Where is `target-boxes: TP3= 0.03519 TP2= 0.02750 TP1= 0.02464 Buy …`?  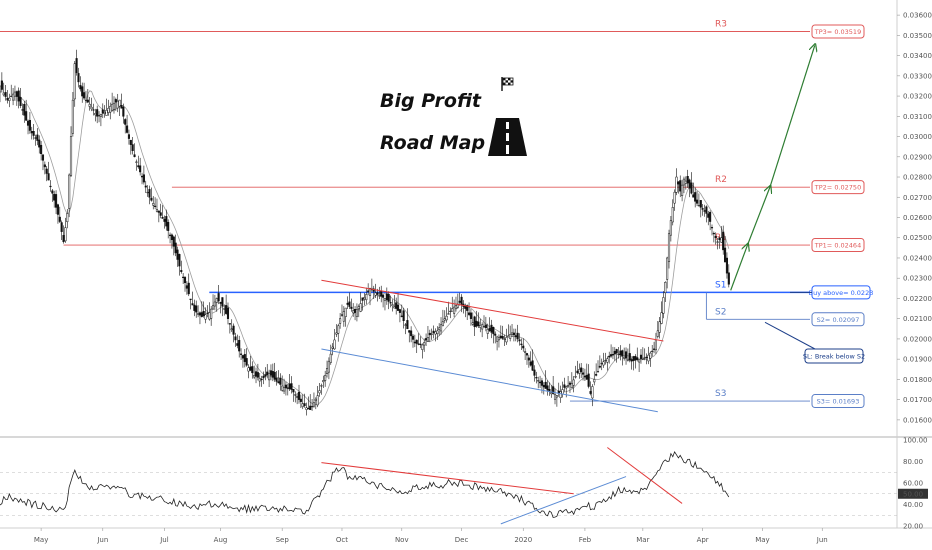
target-boxes: TP3= 0.03519 TP2= 0.02750 TP1= 0.02464 Buy … is located at coordinates (818, 216).